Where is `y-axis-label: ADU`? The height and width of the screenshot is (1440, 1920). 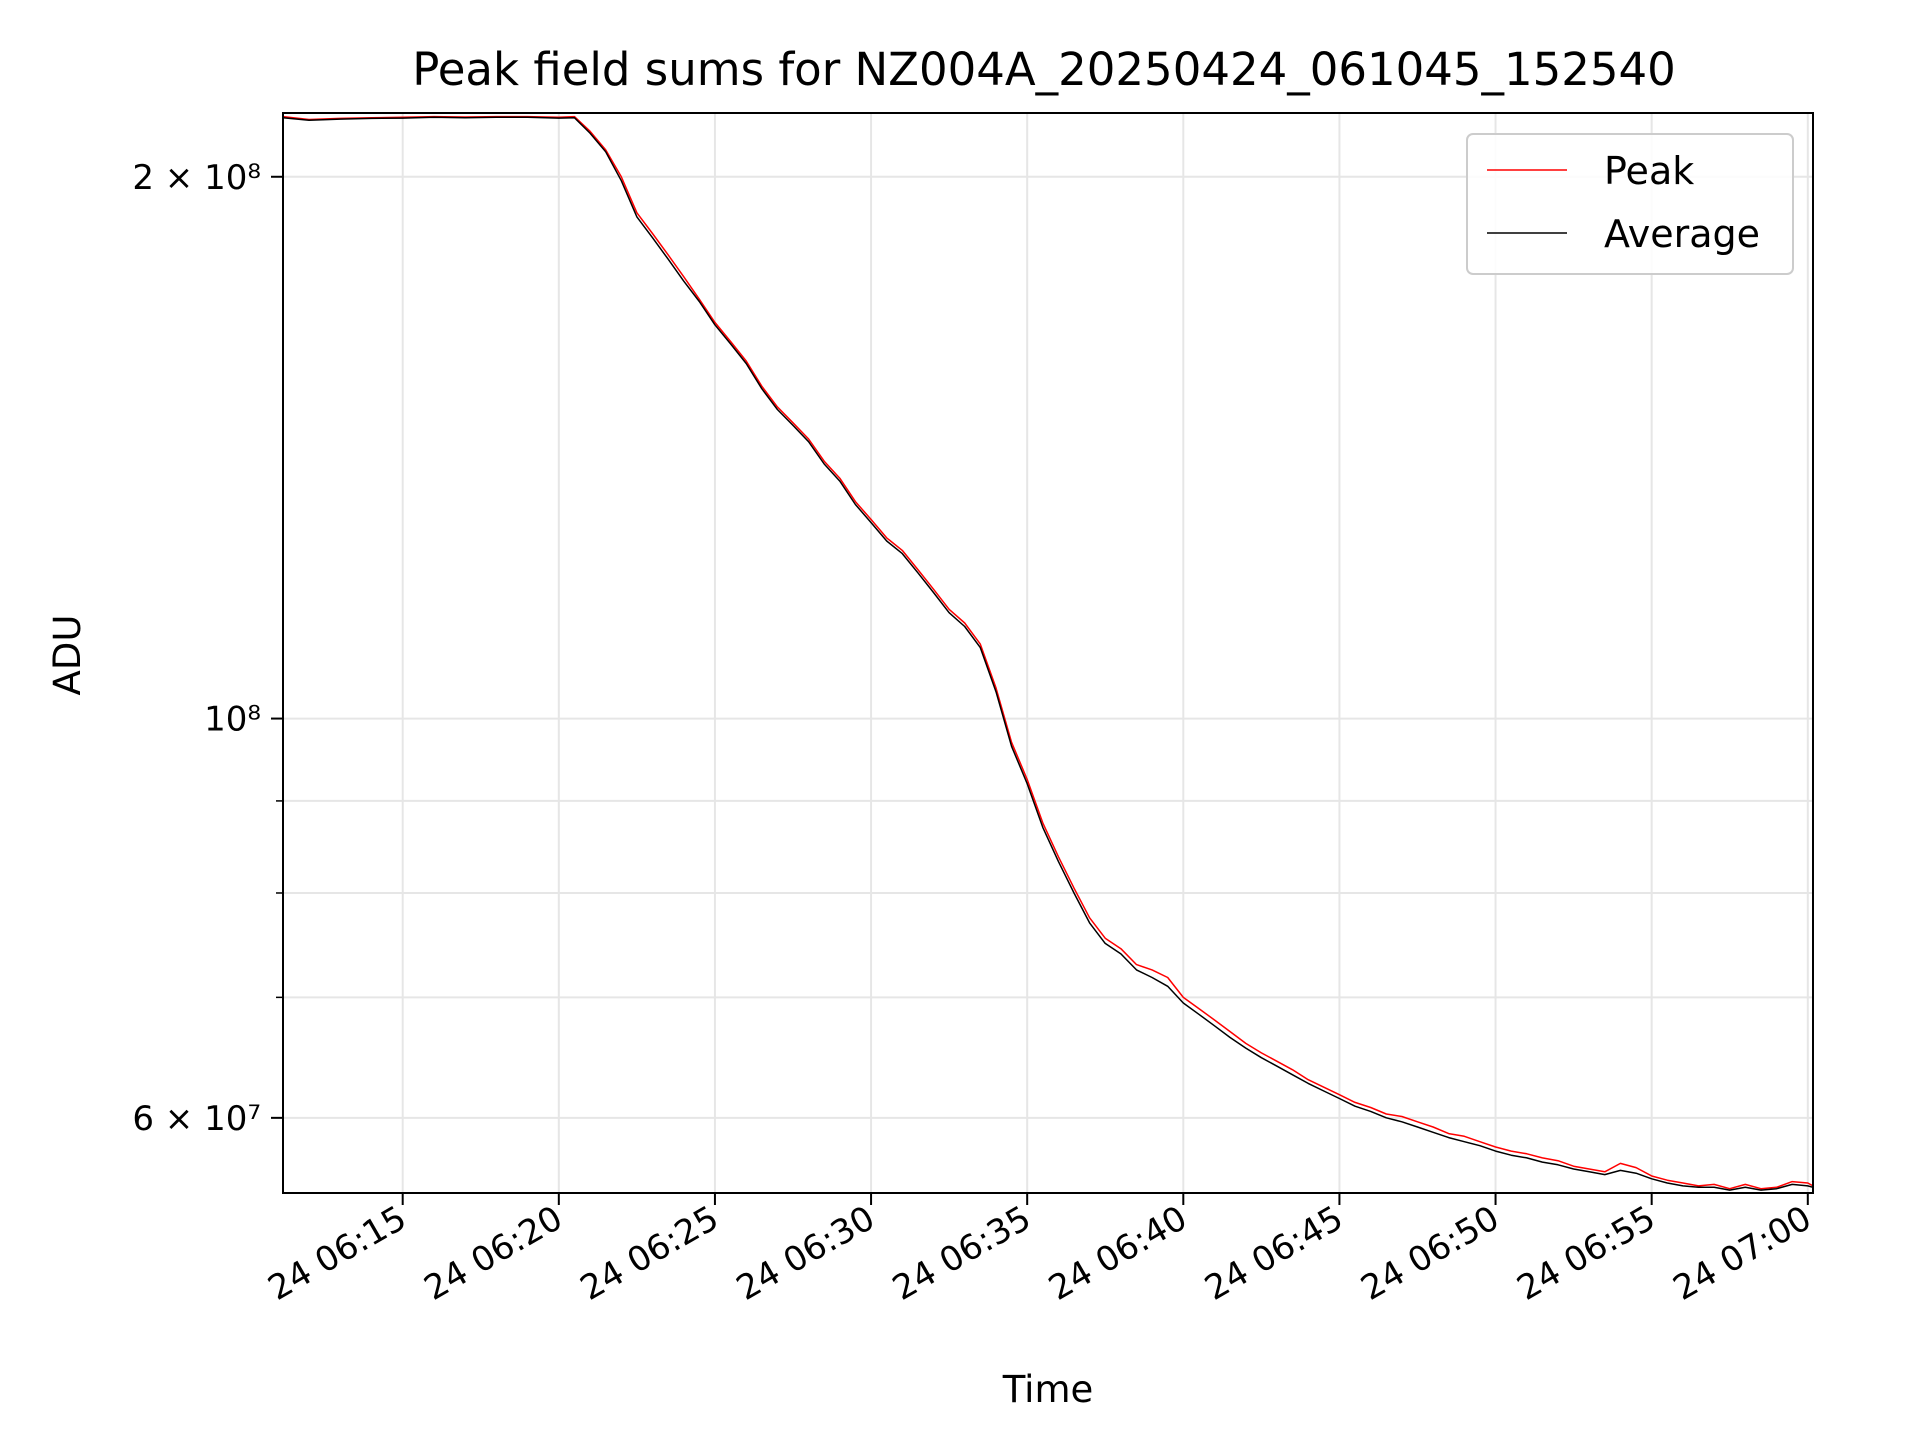 y-axis-label: ADU is located at coordinates (67, 655).